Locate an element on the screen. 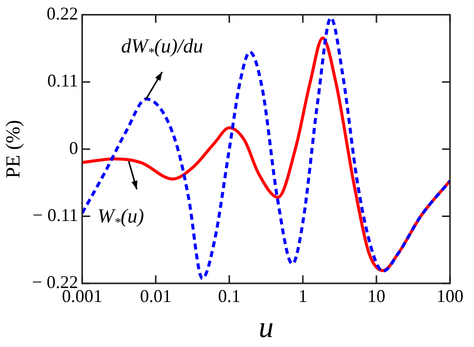 The image size is (474, 347). x-tick-label: 1 is located at coordinates (303, 296).